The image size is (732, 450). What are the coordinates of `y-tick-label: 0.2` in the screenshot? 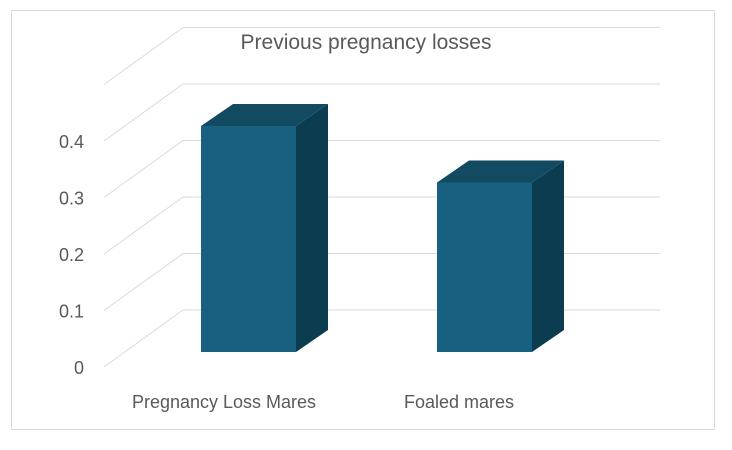 It's located at (71, 255).